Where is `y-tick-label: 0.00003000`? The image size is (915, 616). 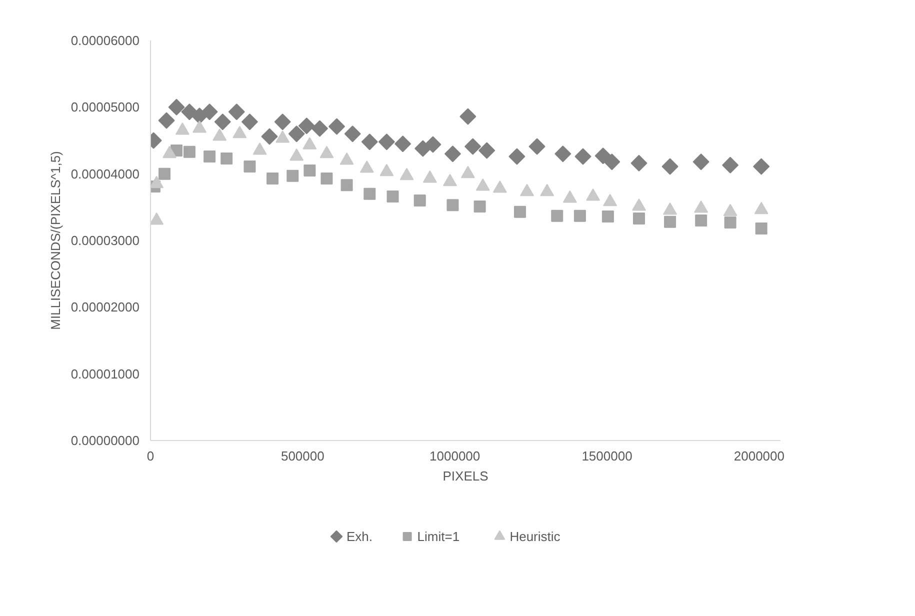
y-tick-label: 0.00003000 is located at coordinates (105, 240).